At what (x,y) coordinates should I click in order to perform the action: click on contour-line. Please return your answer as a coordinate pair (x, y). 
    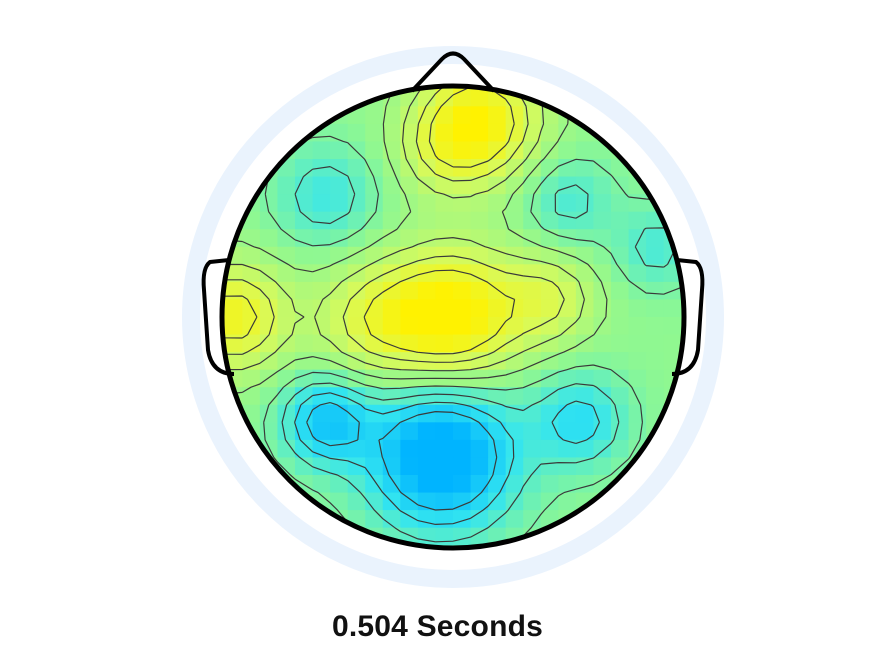
    Looking at the image, I should click on (447, 458).